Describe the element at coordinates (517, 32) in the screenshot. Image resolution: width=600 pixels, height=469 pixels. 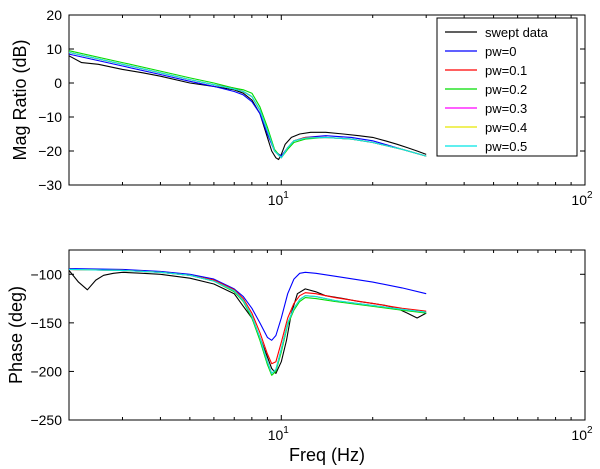
I see `legend-label: swept data` at that location.